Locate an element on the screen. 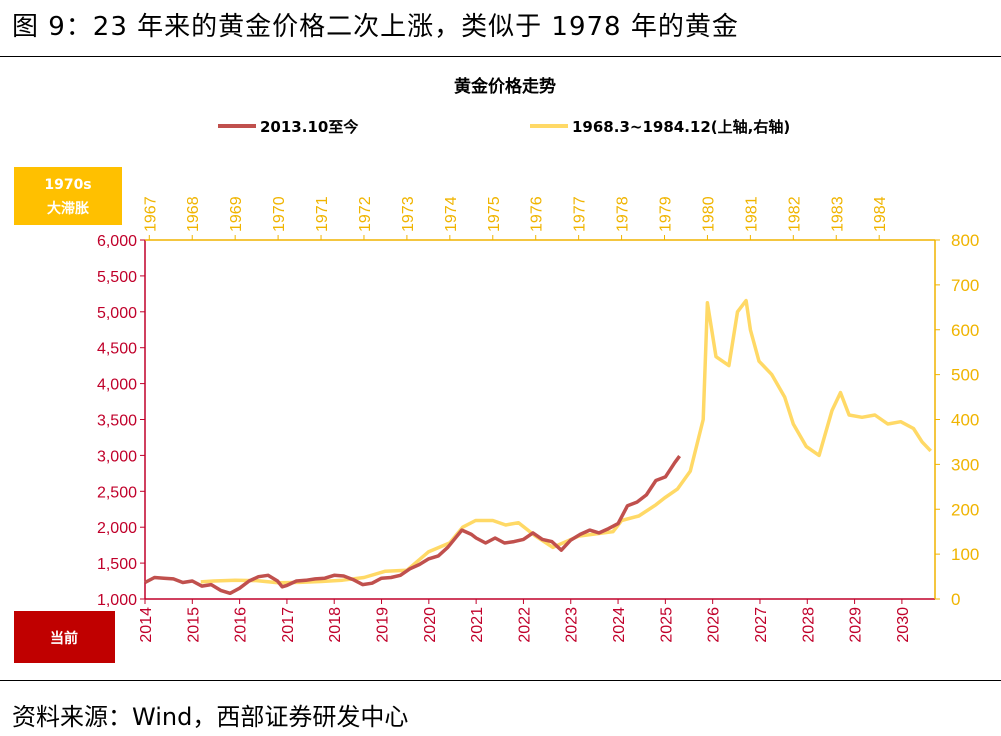 The image size is (1001, 736). top-tick-label: 1980 is located at coordinates (708, 214).